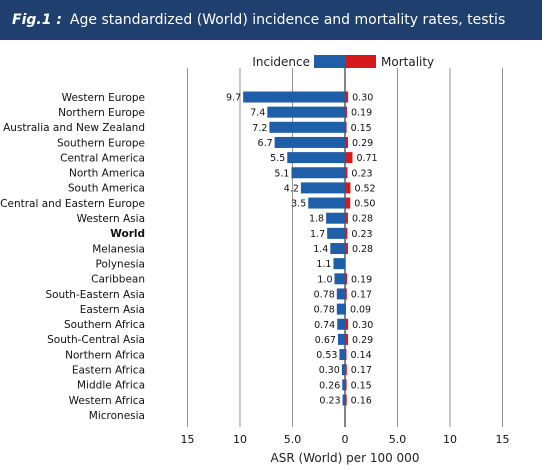  I want to click on mortality-value-label: 0.16, so click(361, 401).